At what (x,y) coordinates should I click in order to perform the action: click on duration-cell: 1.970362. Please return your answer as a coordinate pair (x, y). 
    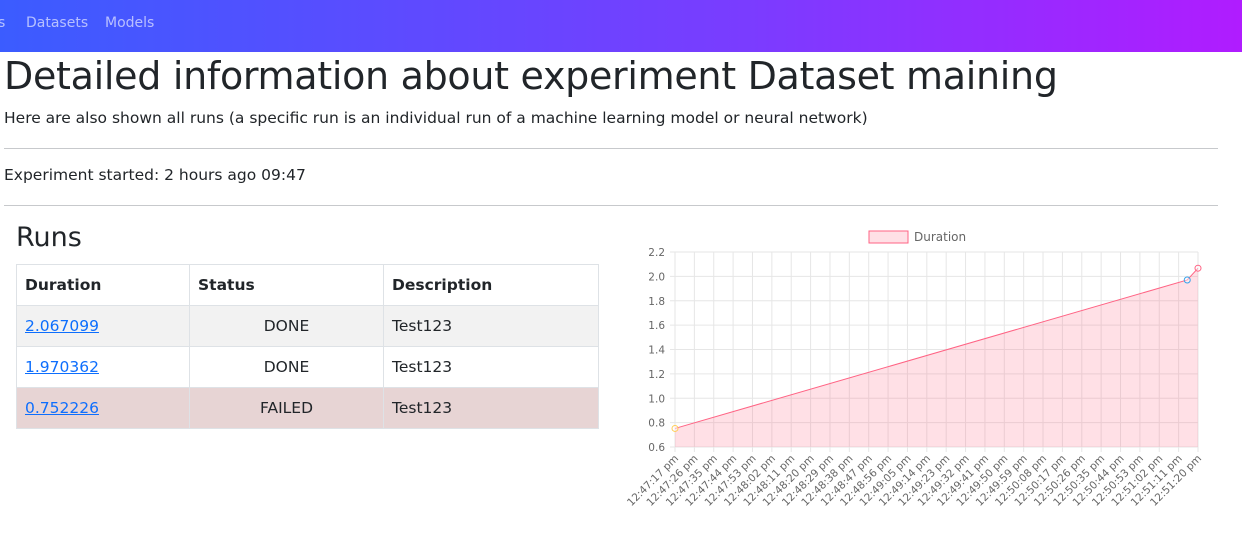
    Looking at the image, I should click on (103, 367).